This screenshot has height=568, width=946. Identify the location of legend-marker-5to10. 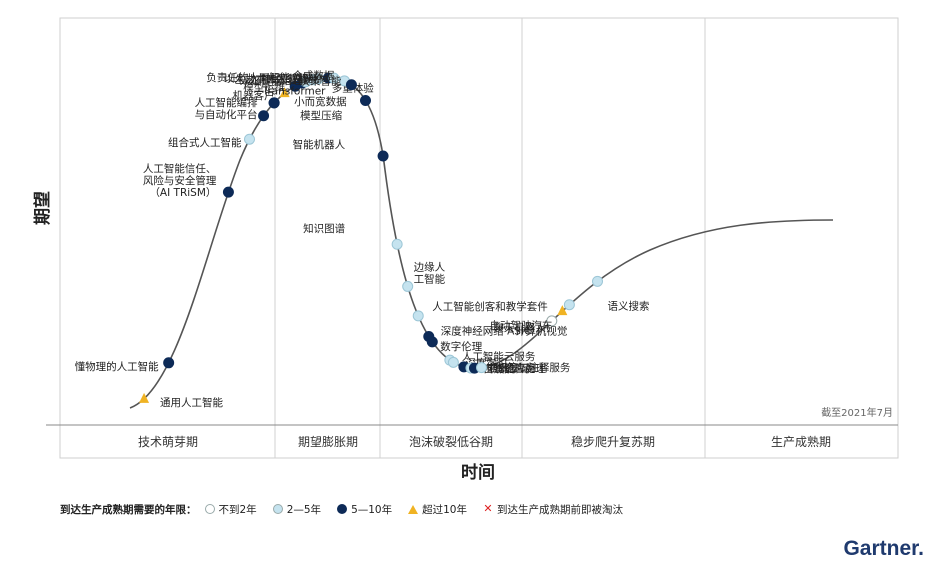
(342, 509).